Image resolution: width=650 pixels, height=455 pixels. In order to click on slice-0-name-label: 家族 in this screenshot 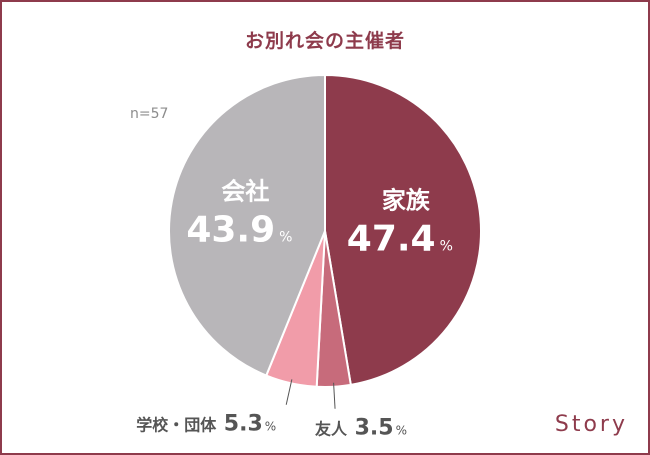, I will do `click(406, 200)`.